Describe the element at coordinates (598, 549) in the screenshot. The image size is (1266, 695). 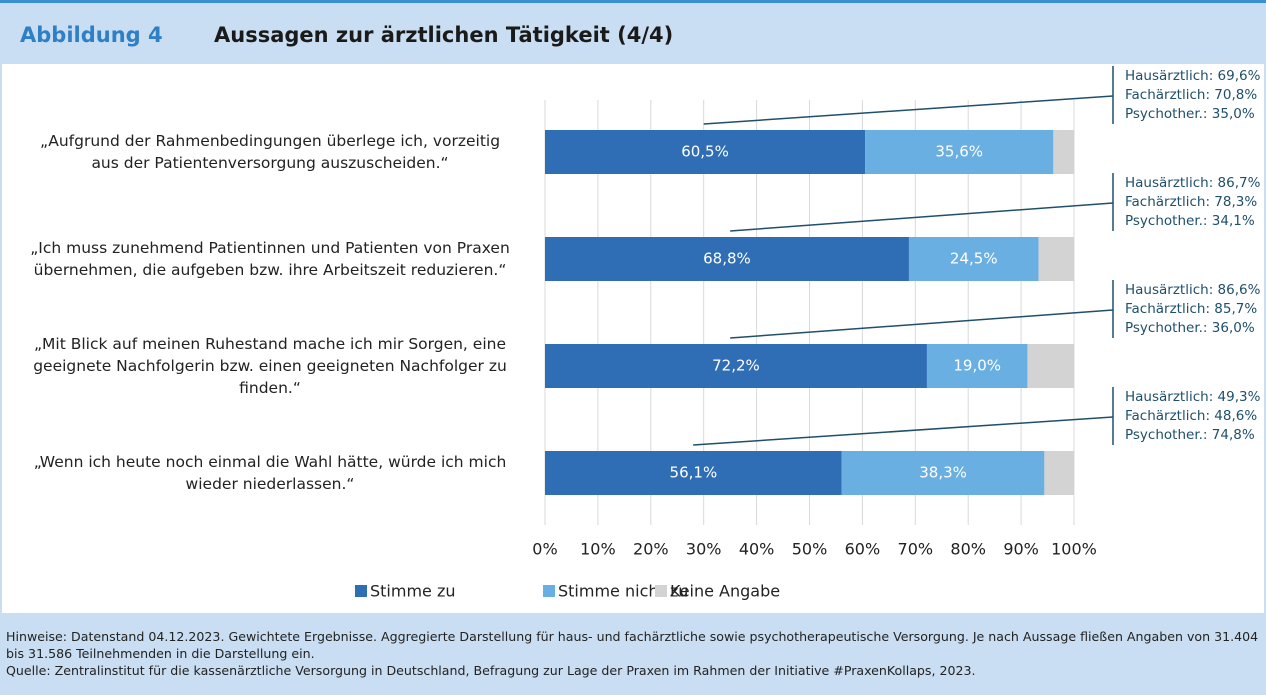
I see `x-tick-label: 10%` at that location.